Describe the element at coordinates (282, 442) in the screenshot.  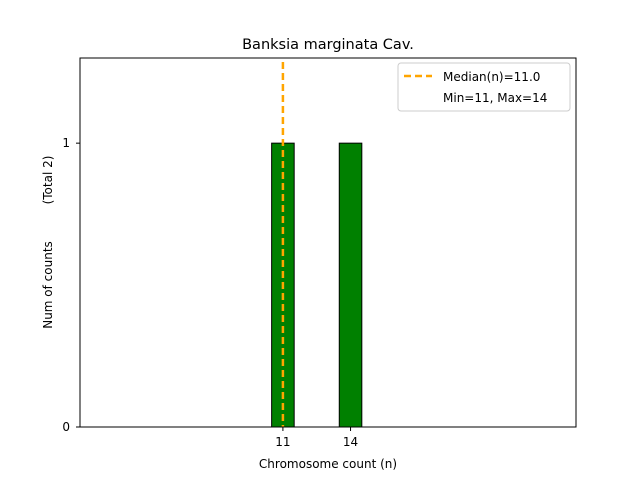
I see `x-tick-label-11: 11` at that location.